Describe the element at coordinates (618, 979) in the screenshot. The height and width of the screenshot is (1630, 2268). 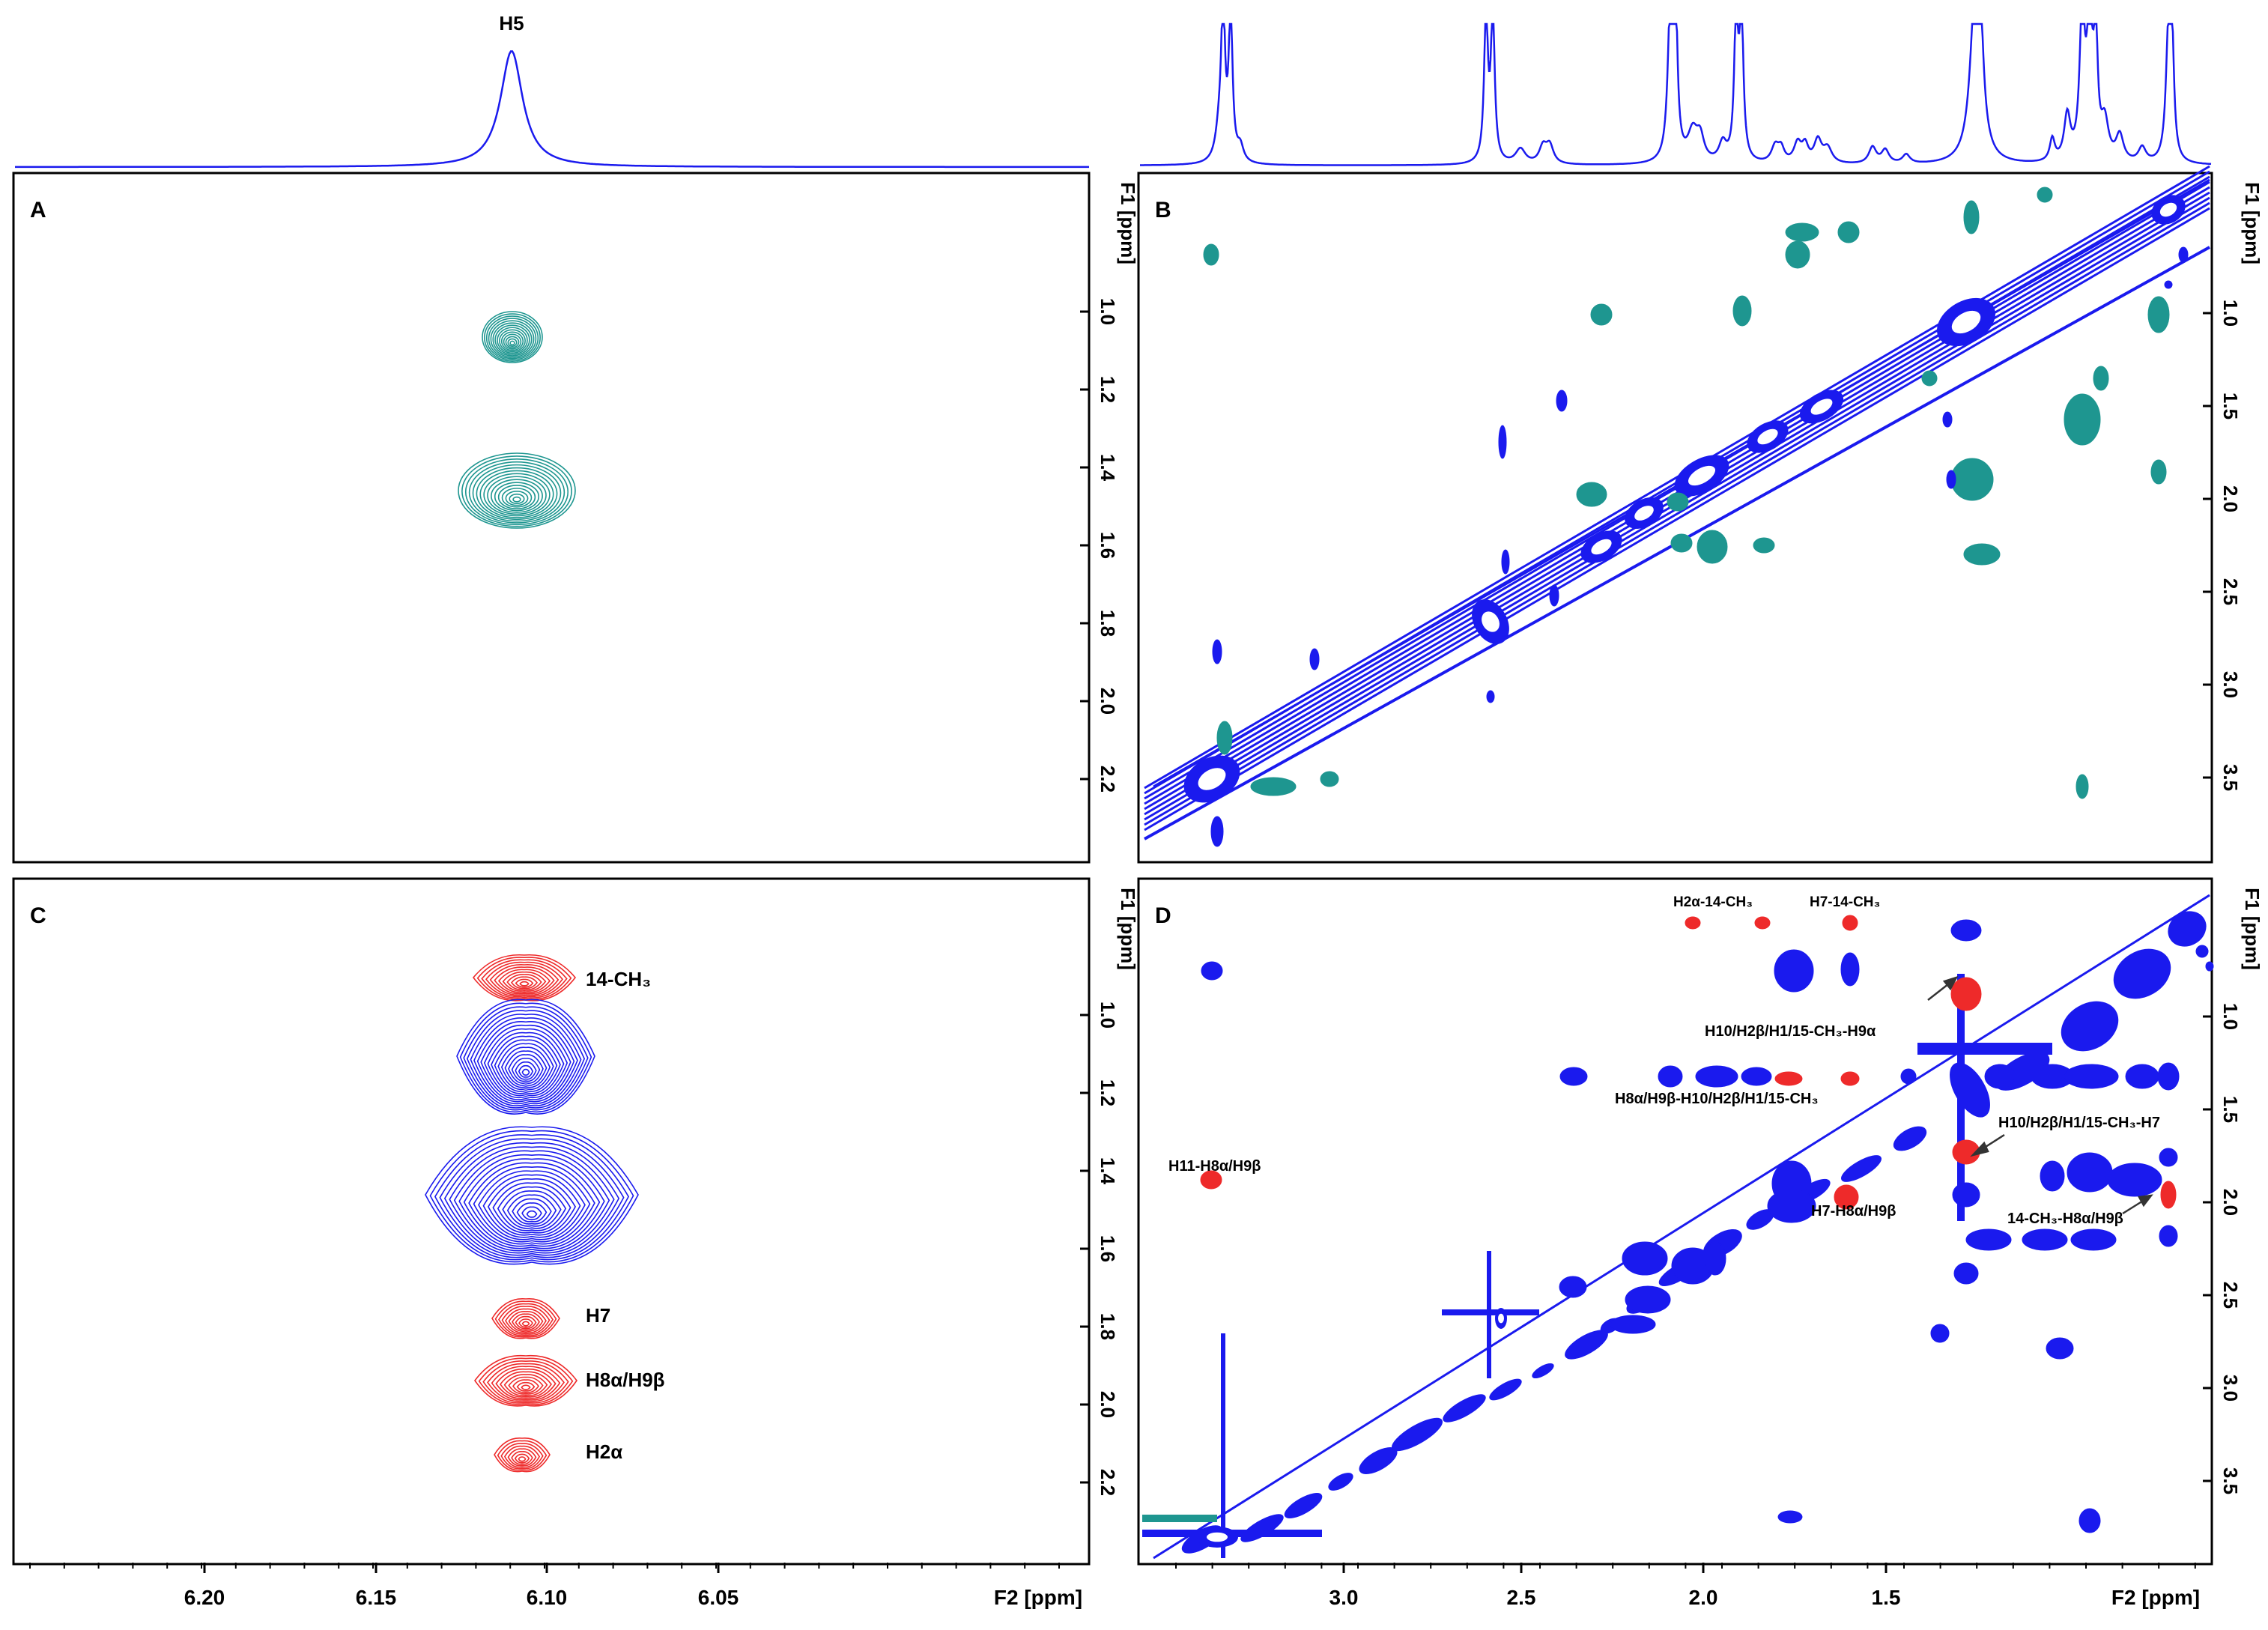
I see `panel-c-annotation-14ch3: 14-CH₃` at that location.